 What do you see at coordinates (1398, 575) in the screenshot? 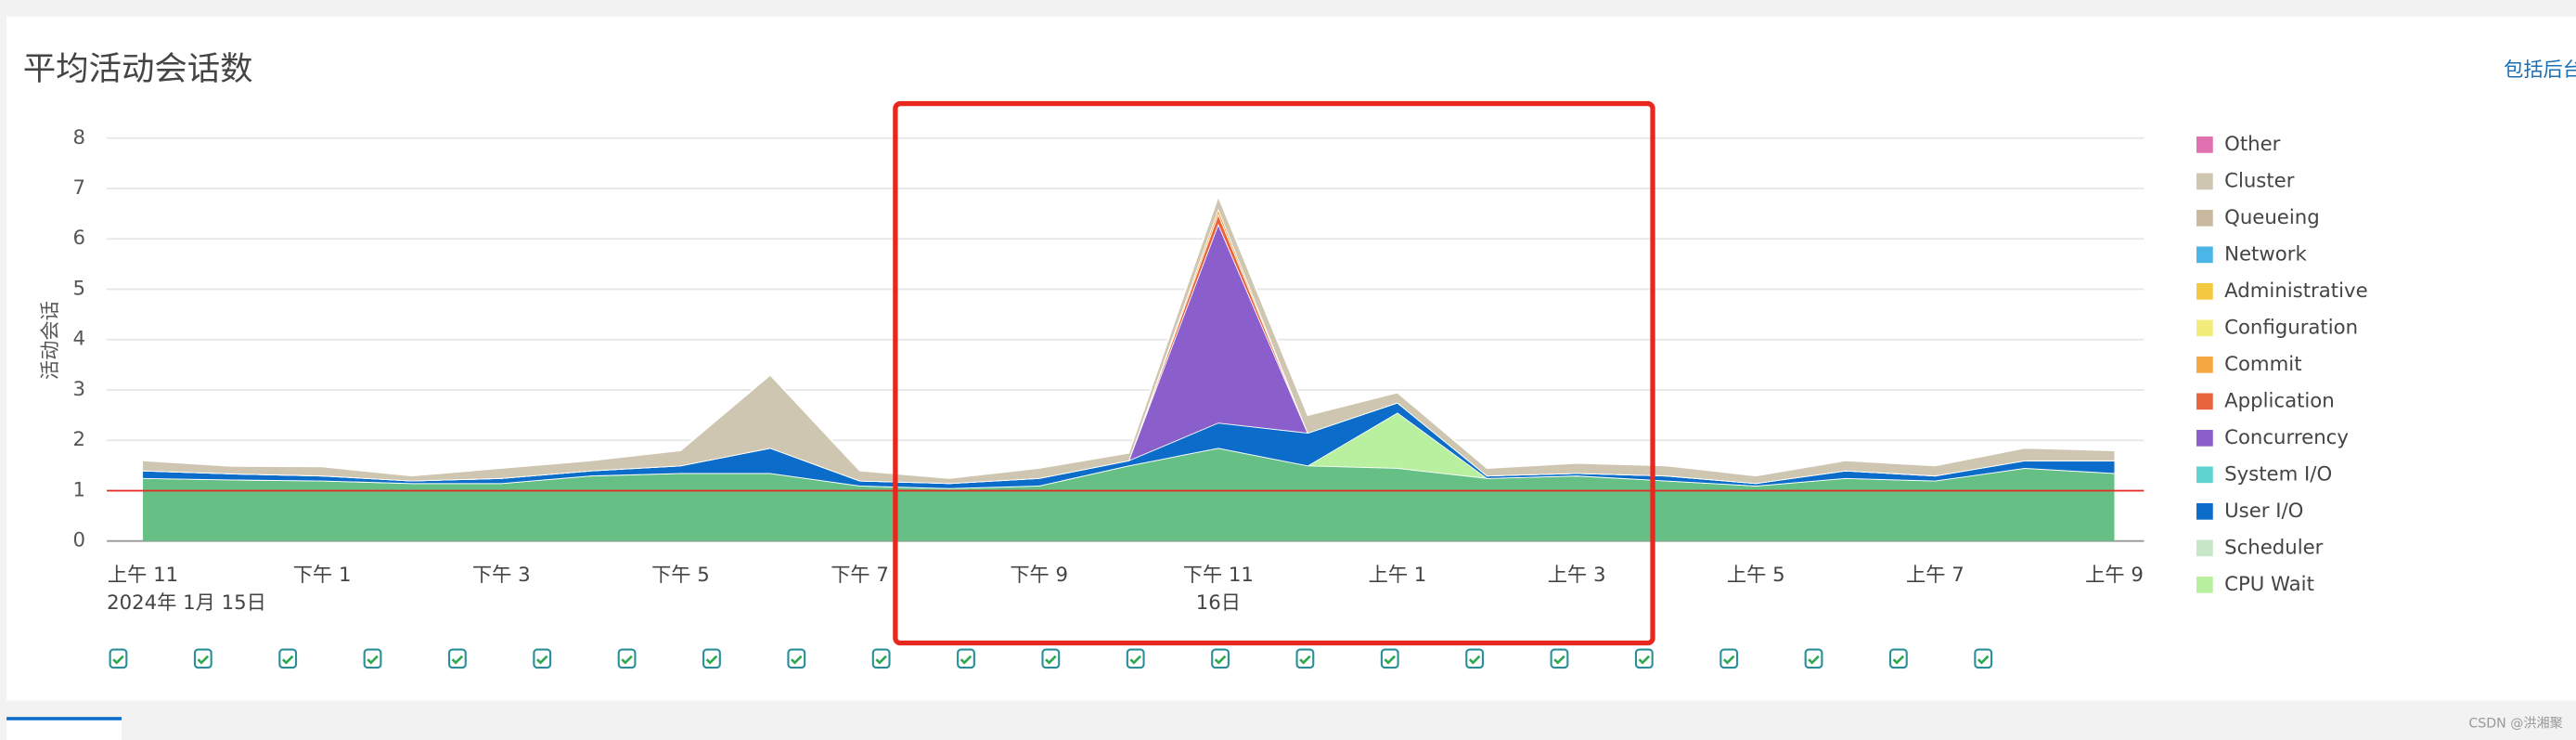
I see `x-tick-label: 上午 1` at bounding box center [1398, 575].